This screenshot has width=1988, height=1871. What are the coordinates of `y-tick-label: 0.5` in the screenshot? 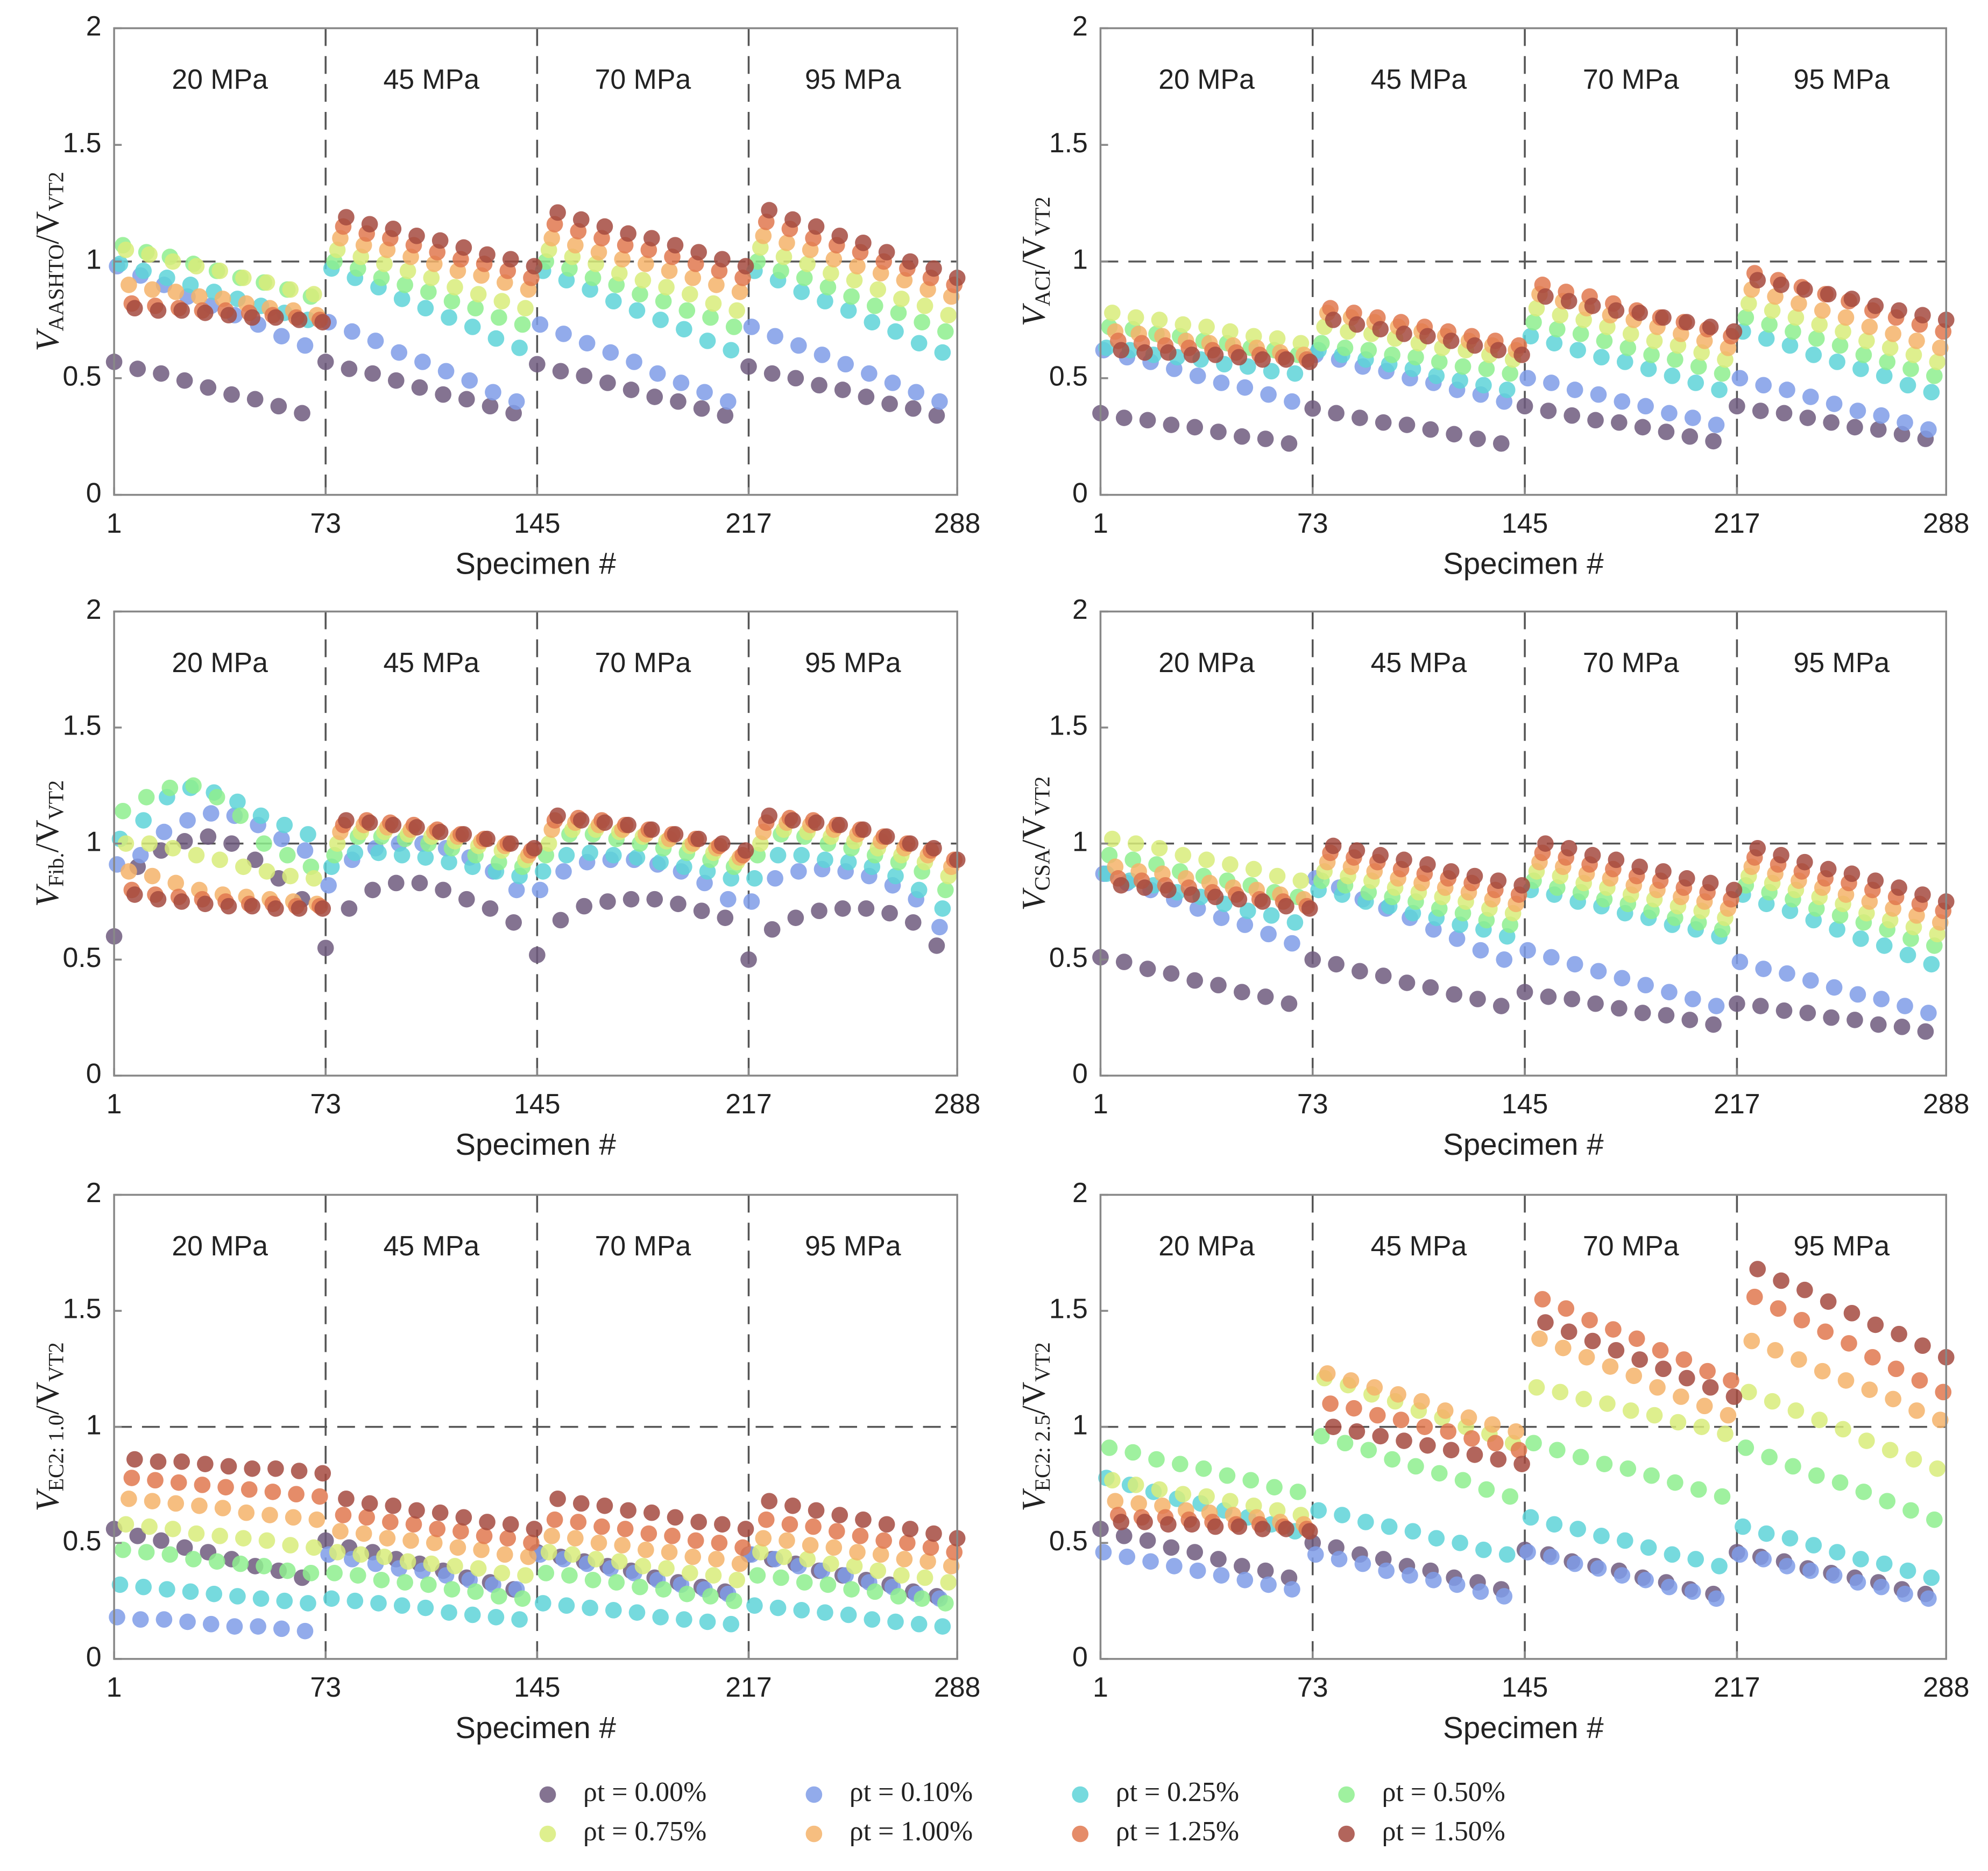 It's located at (1068, 376).